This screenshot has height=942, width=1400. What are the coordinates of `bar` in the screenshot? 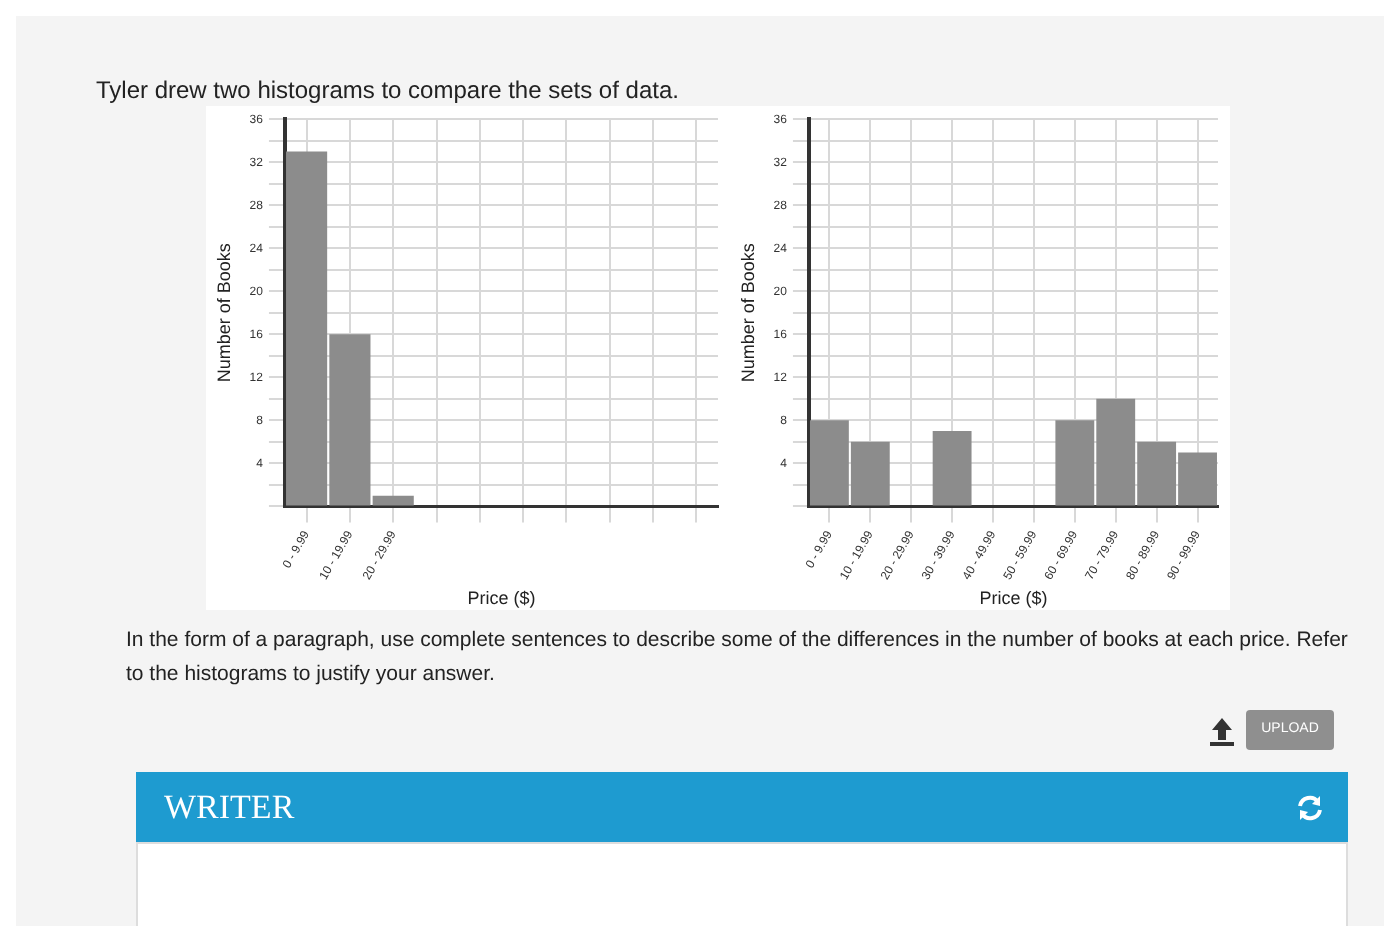 It's located at (952, 468).